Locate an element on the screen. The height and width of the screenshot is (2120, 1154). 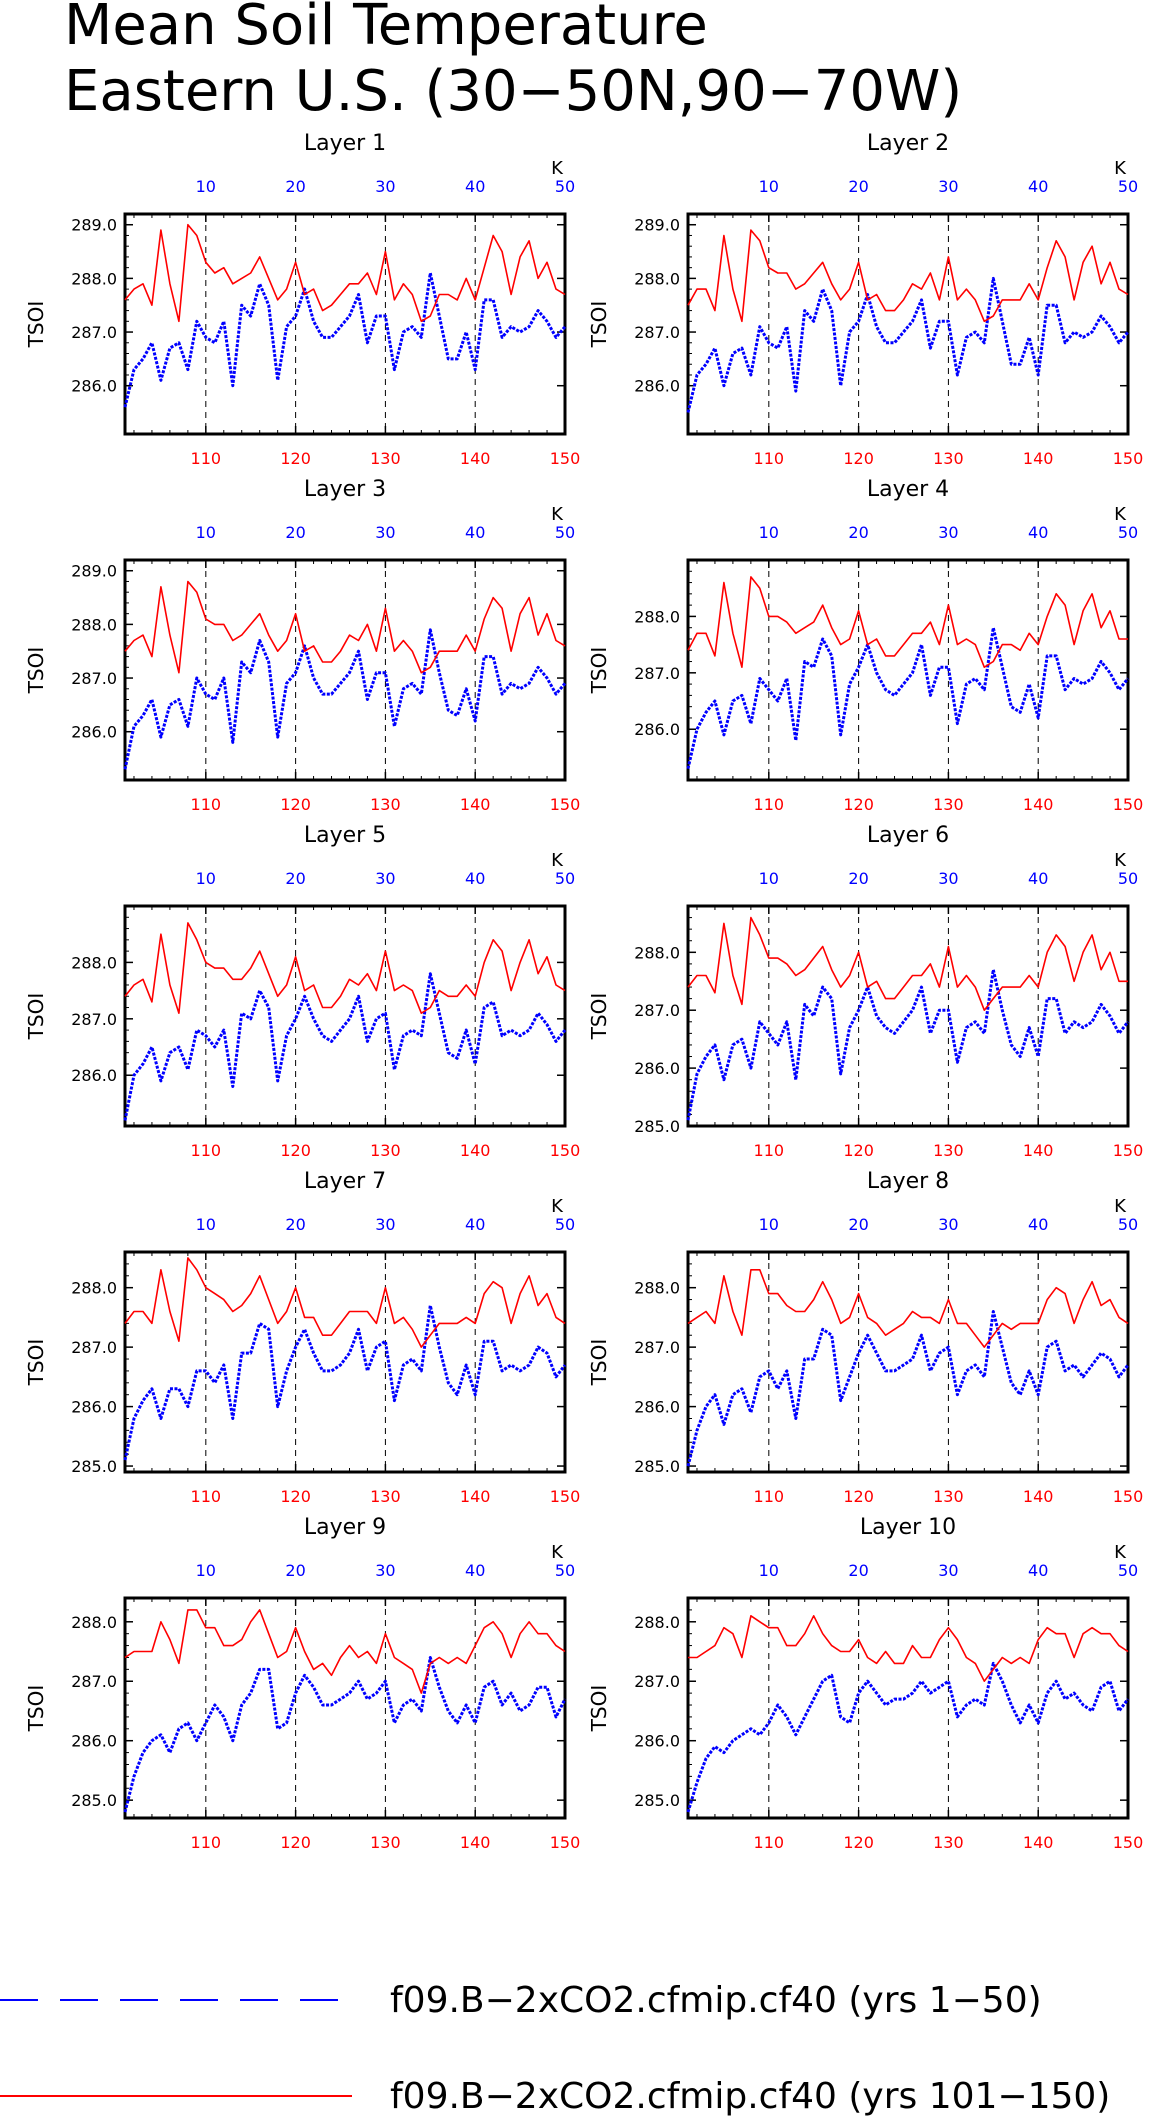
panel-title: Layer 9 is located at coordinates (345, 1527).